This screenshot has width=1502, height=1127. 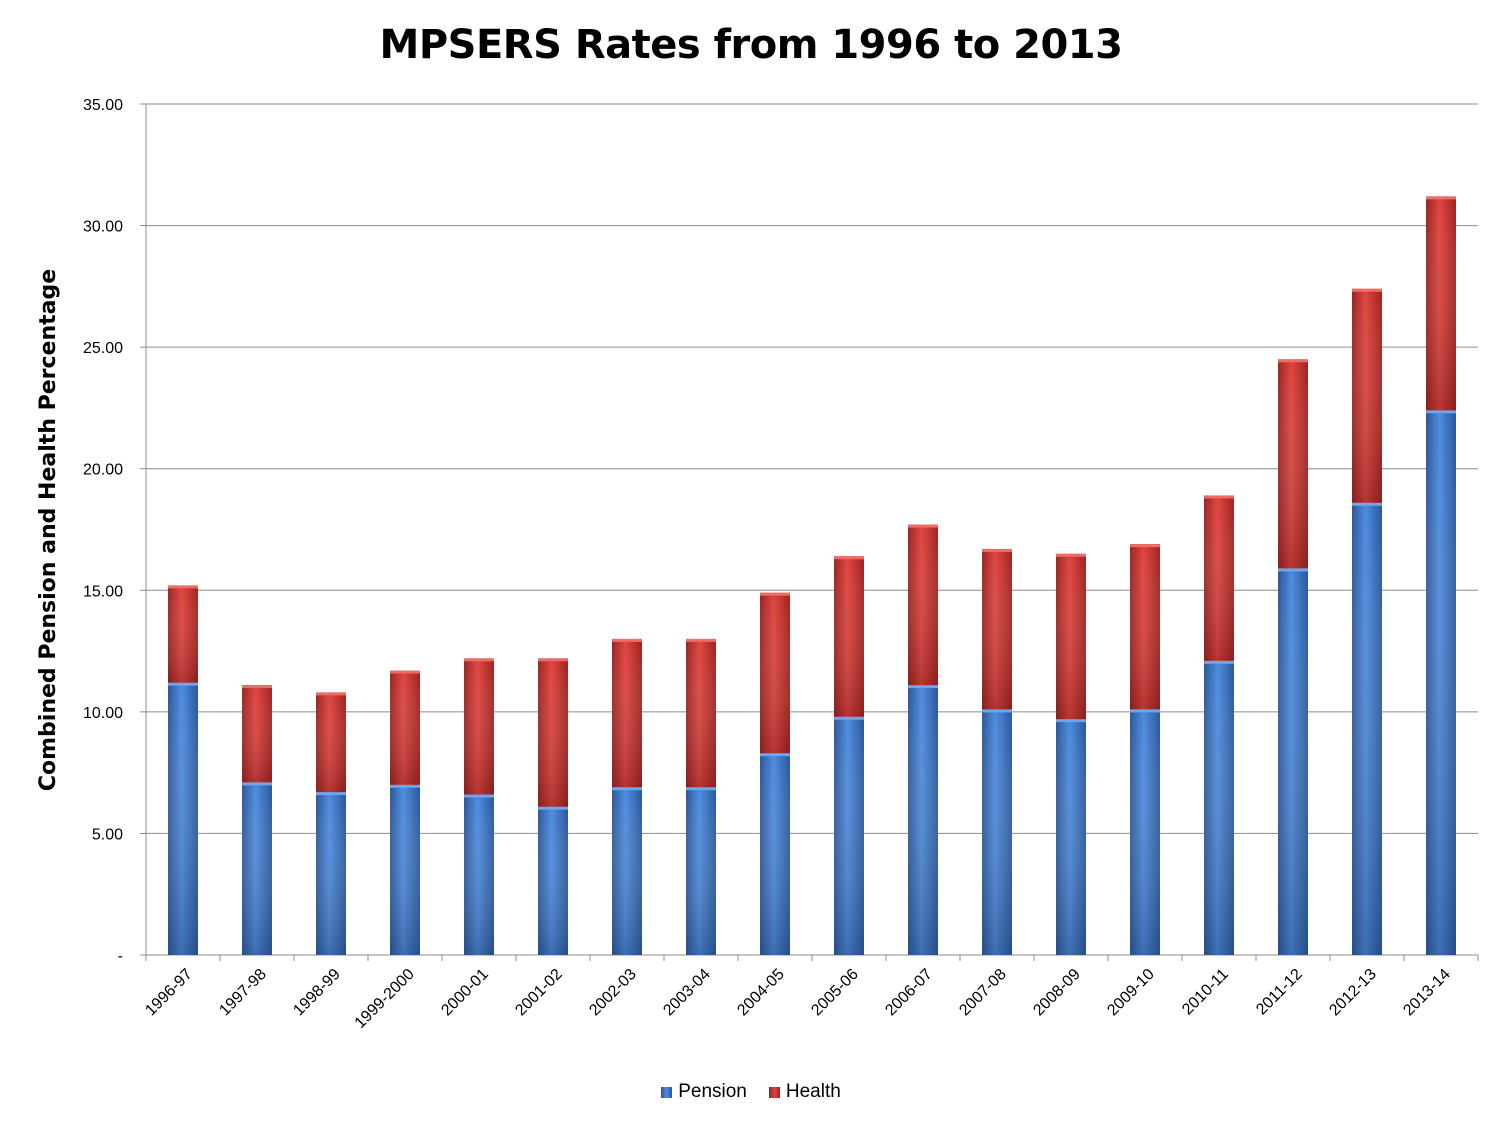 What do you see at coordinates (120, 956) in the screenshot?
I see `y-tick-label: -` at bounding box center [120, 956].